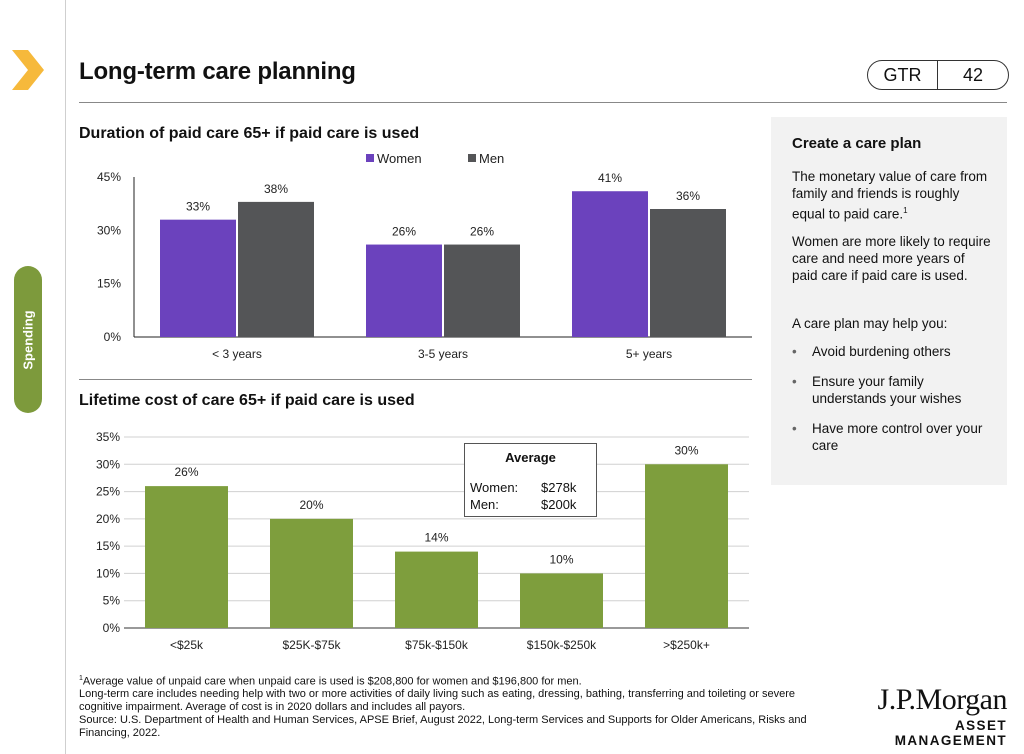 The height and width of the screenshot is (754, 1024). I want to click on x-tick-label: < 3 years, so click(237, 354).